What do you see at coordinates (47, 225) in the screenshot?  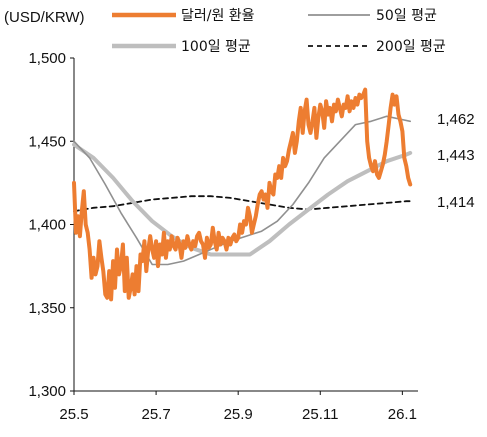 I see `y-tick-label: 1,400` at bounding box center [47, 225].